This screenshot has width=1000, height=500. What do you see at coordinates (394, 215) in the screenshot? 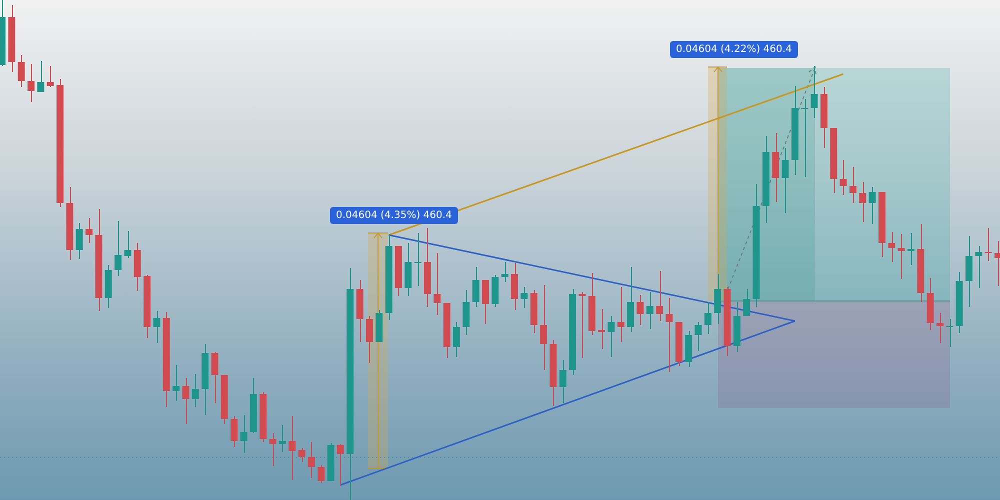
I see `annotation: 0.04604 (4.35%) 460.4` at bounding box center [394, 215].